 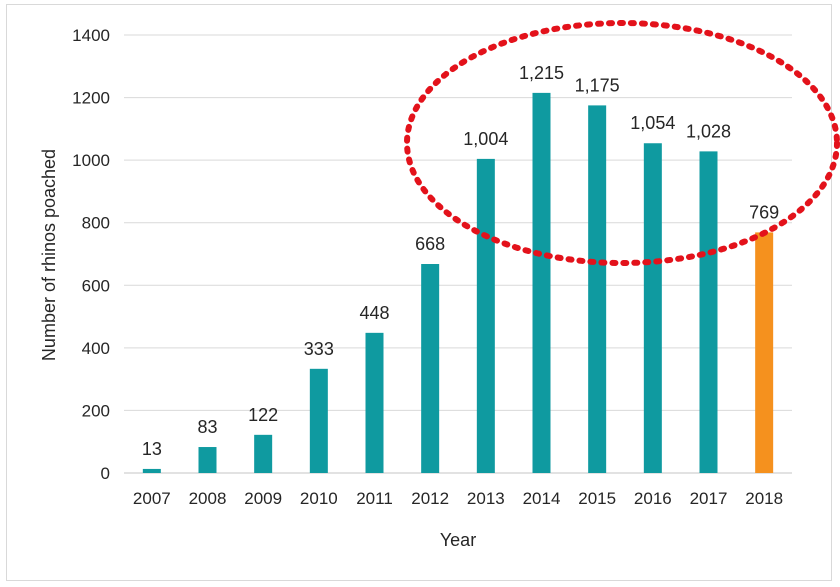 What do you see at coordinates (263, 498) in the screenshot?
I see `x-tick-label-2009: 2009` at bounding box center [263, 498].